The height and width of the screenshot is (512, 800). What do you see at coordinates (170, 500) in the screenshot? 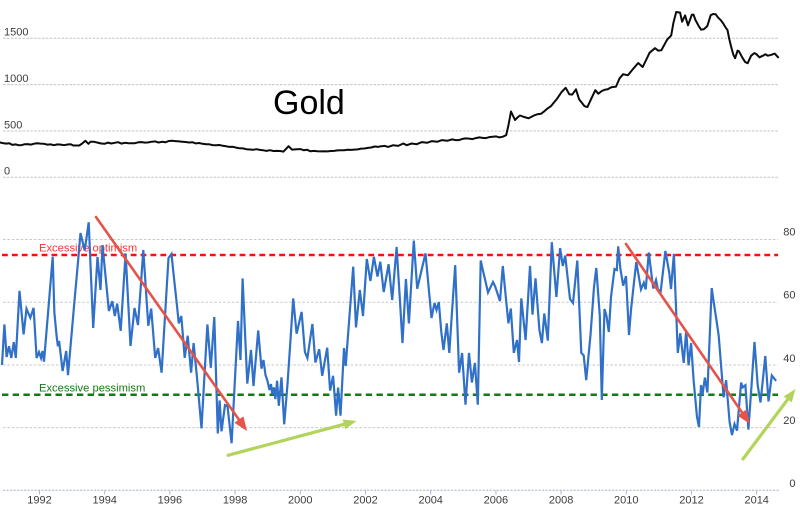
I see `svg-text: 1996` at bounding box center [170, 500].